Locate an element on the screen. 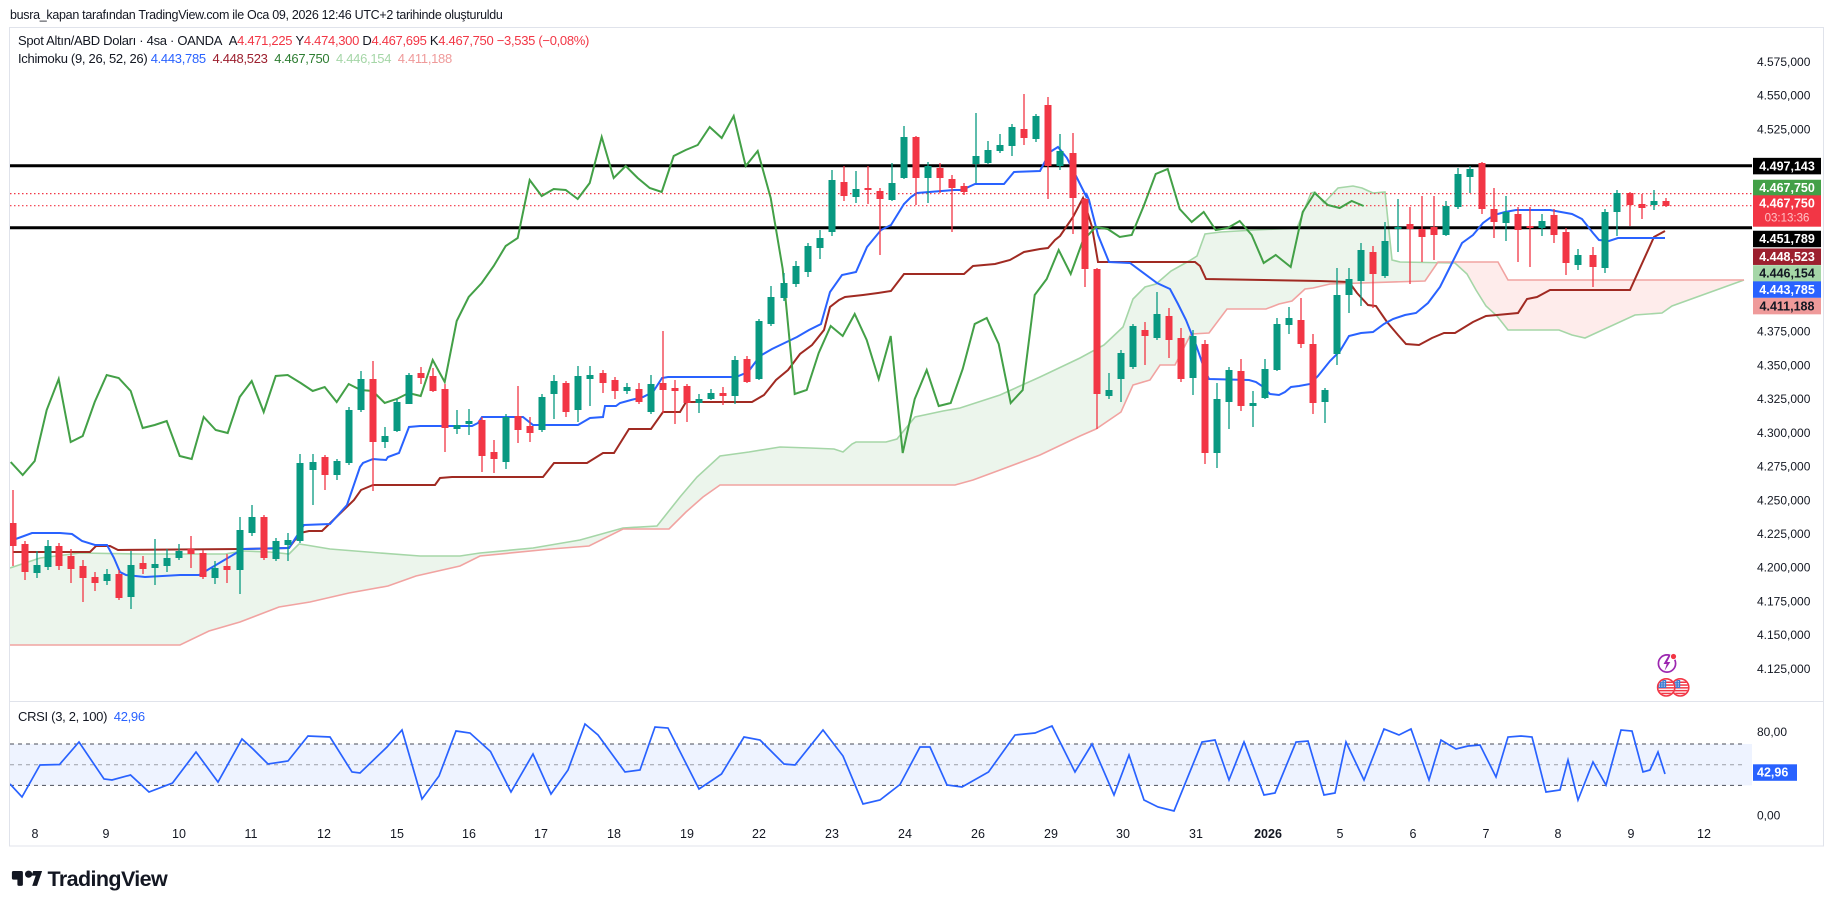  svg-text: 4.325,000 is located at coordinates (1784, 399).